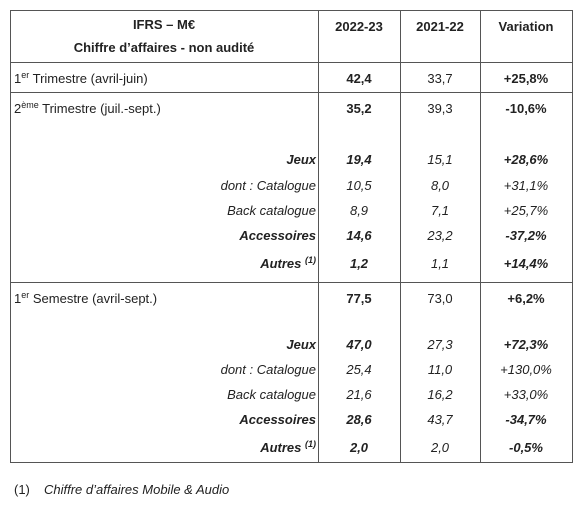 The width and height of the screenshot is (586, 505). Describe the element at coordinates (359, 298) in the screenshot. I see `cell-value: 77,5` at that location.